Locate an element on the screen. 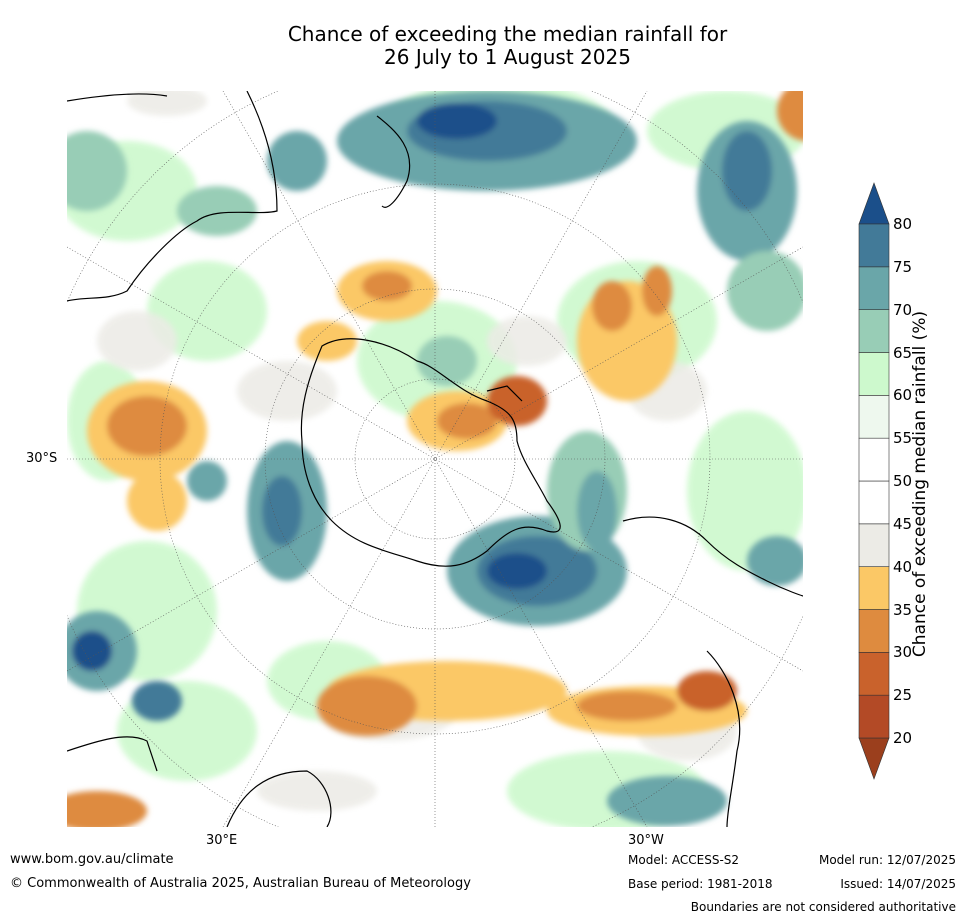 This screenshot has height=919, width=965. colorbar-tick-label: 70 is located at coordinates (903, 309).